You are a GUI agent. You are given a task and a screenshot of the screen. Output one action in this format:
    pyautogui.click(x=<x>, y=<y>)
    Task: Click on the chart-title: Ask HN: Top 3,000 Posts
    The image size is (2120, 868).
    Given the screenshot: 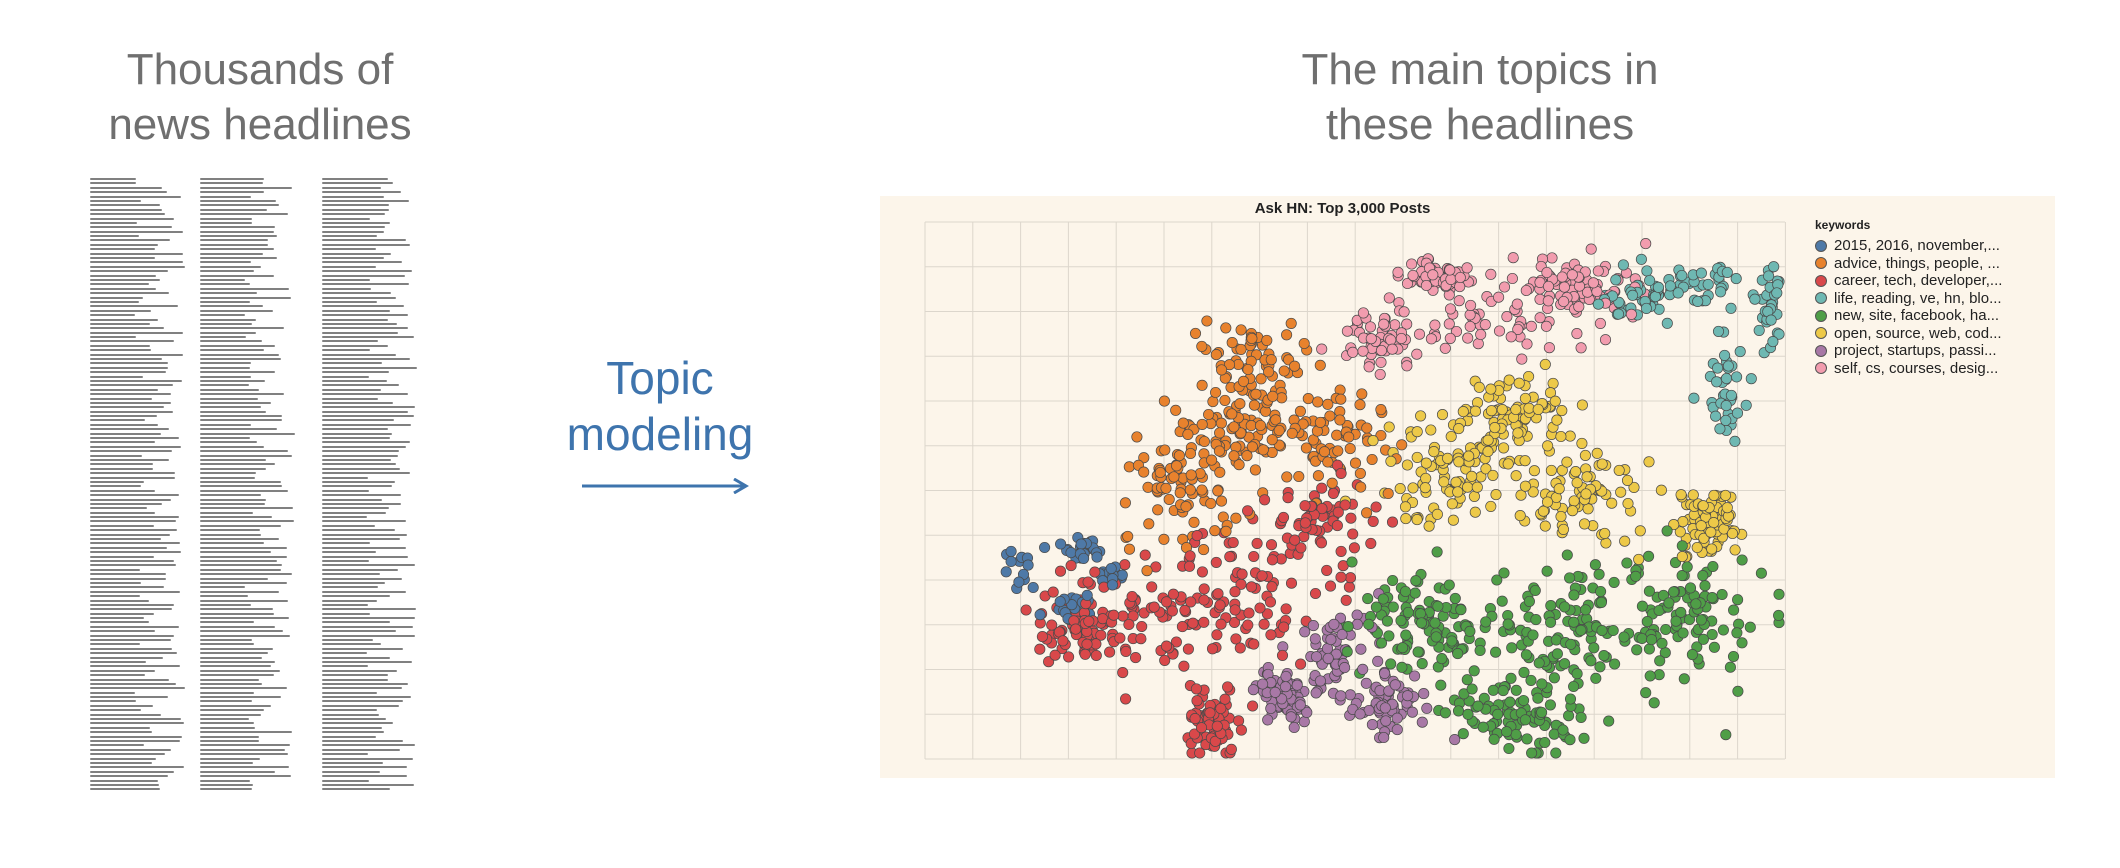 What is the action you would take?
    pyautogui.click(x=1342, y=208)
    